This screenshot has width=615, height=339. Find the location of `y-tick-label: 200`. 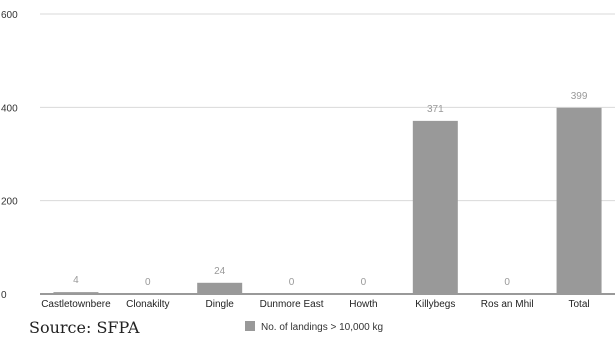

y-tick-label: 200 is located at coordinates (9, 202).